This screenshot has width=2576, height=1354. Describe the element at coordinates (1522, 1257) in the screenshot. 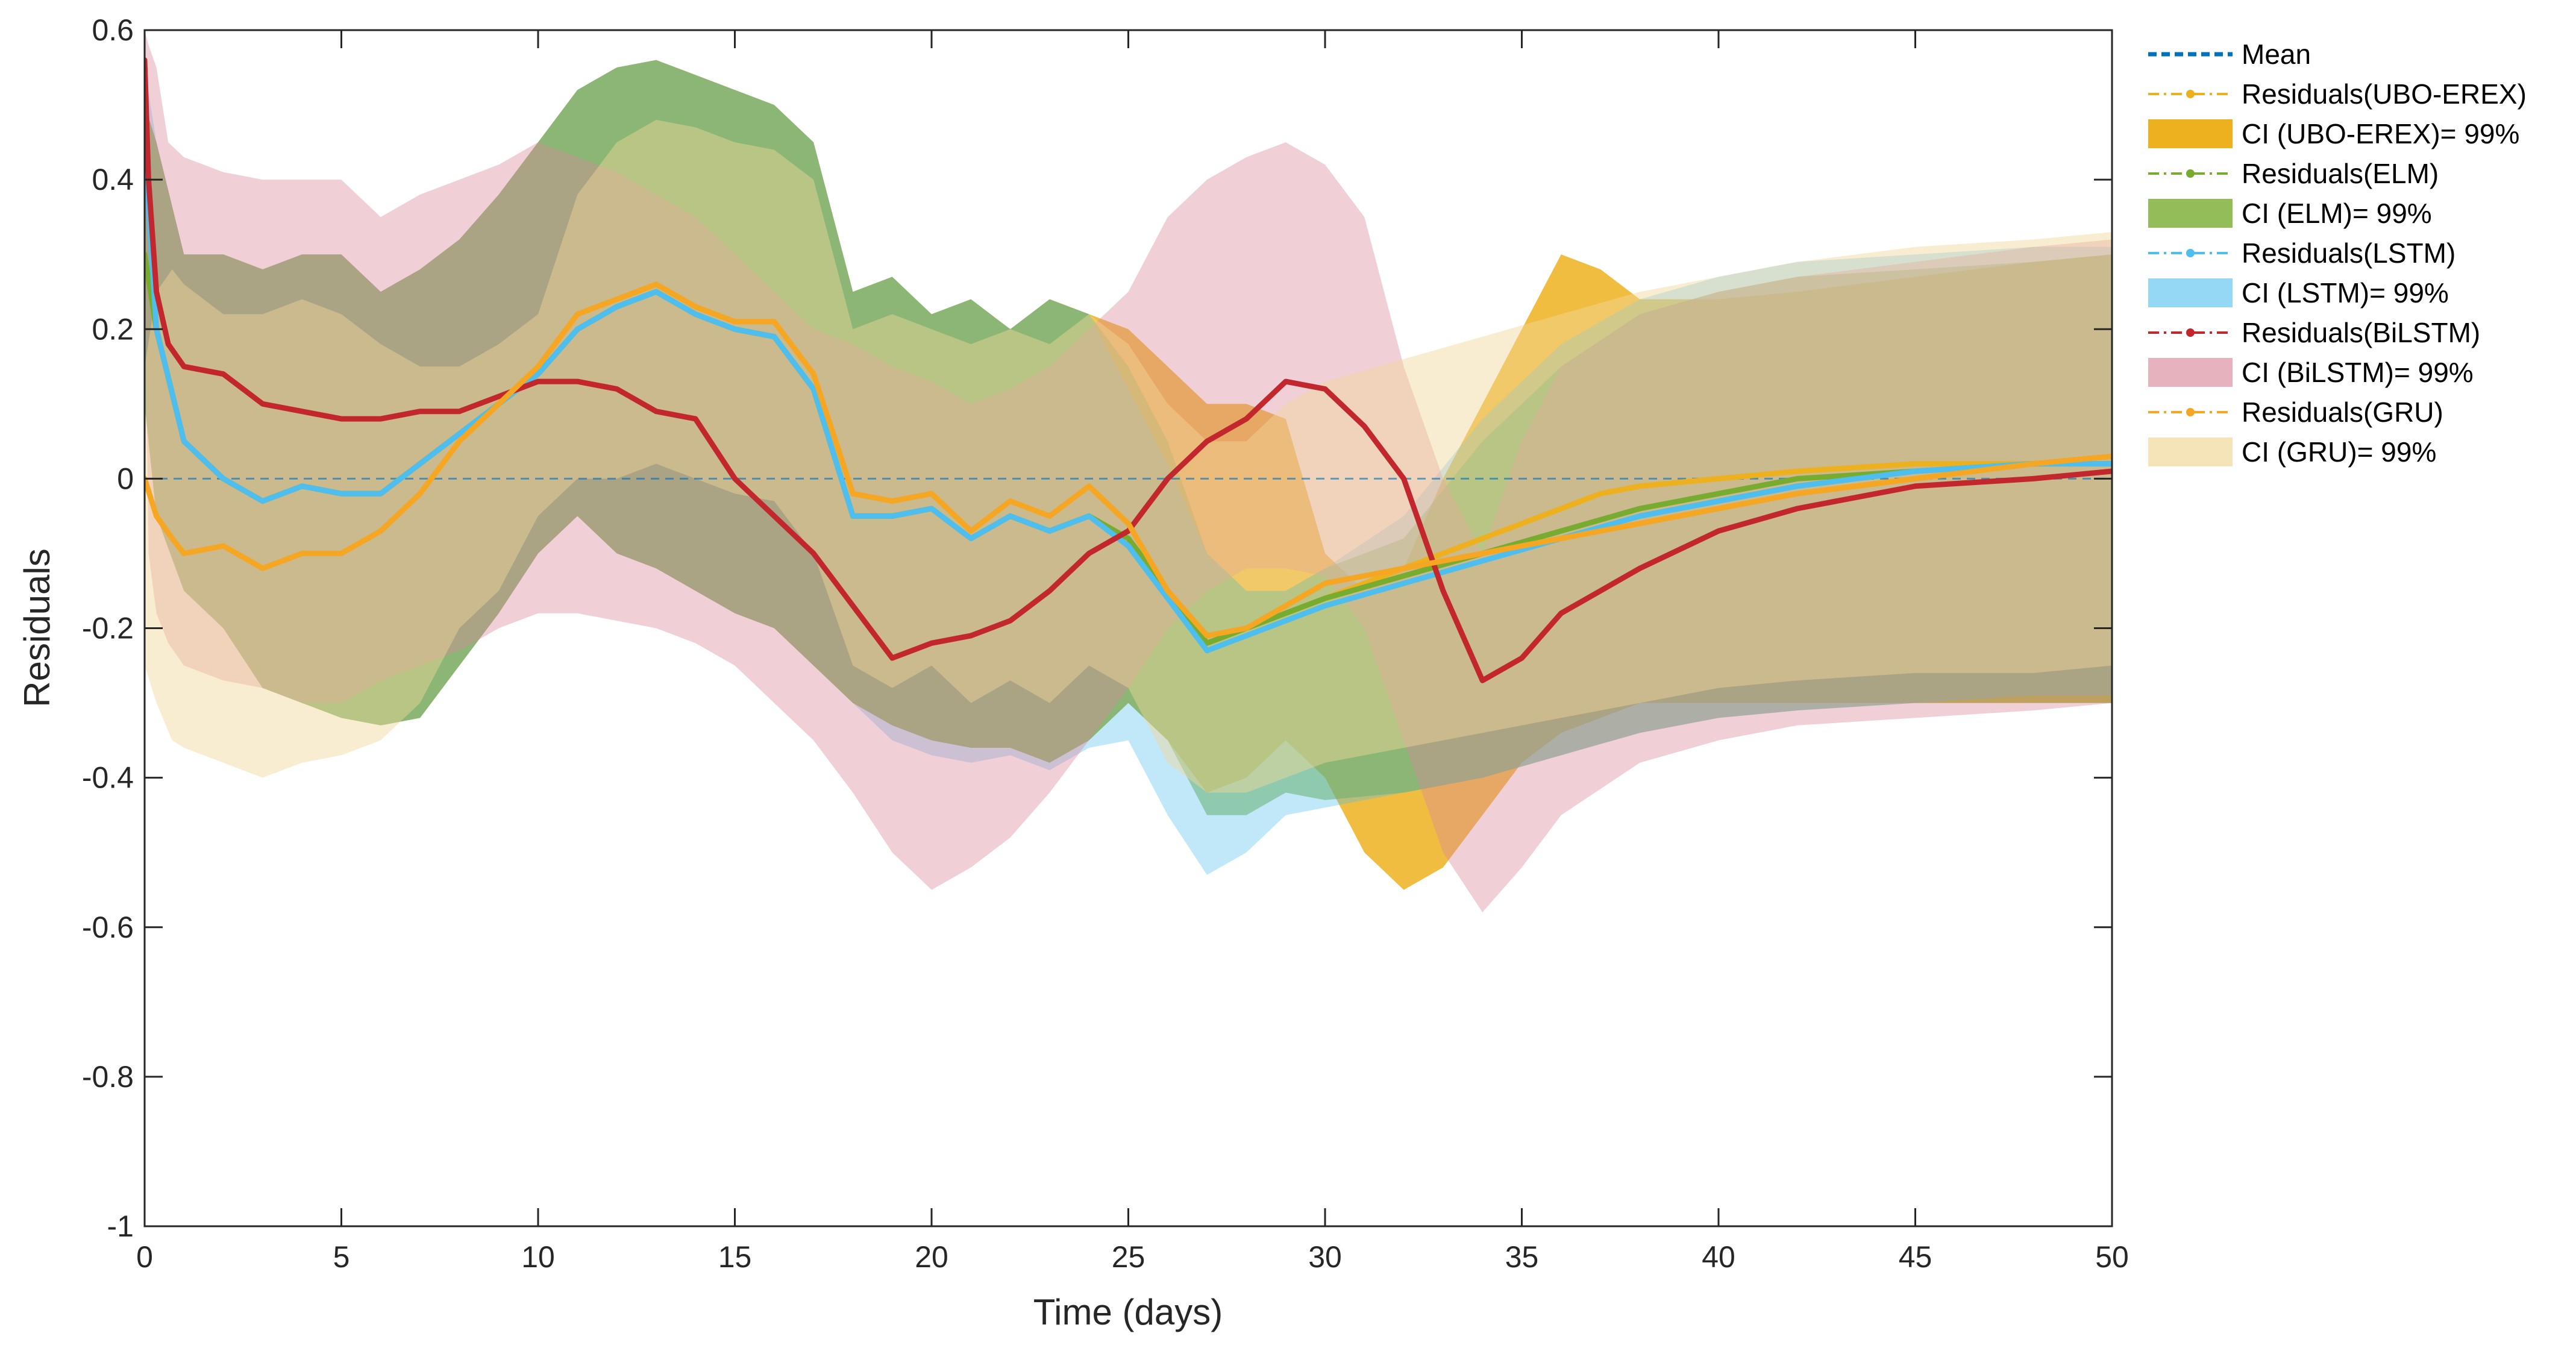

I see `x-tick-label: 35` at that location.